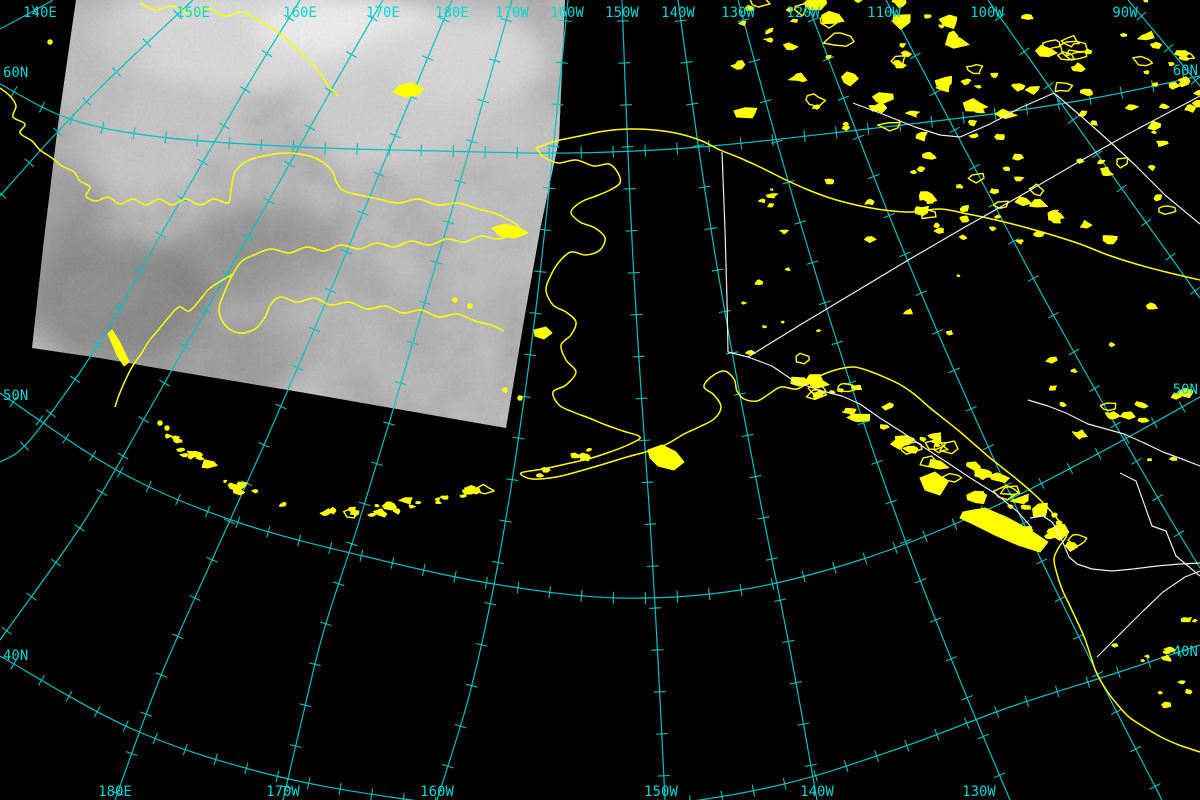 This screenshot has width=1200, height=800. What do you see at coordinates (855, 266) in the screenshot?
I see `yukon-interior-lakes` at bounding box center [855, 266].